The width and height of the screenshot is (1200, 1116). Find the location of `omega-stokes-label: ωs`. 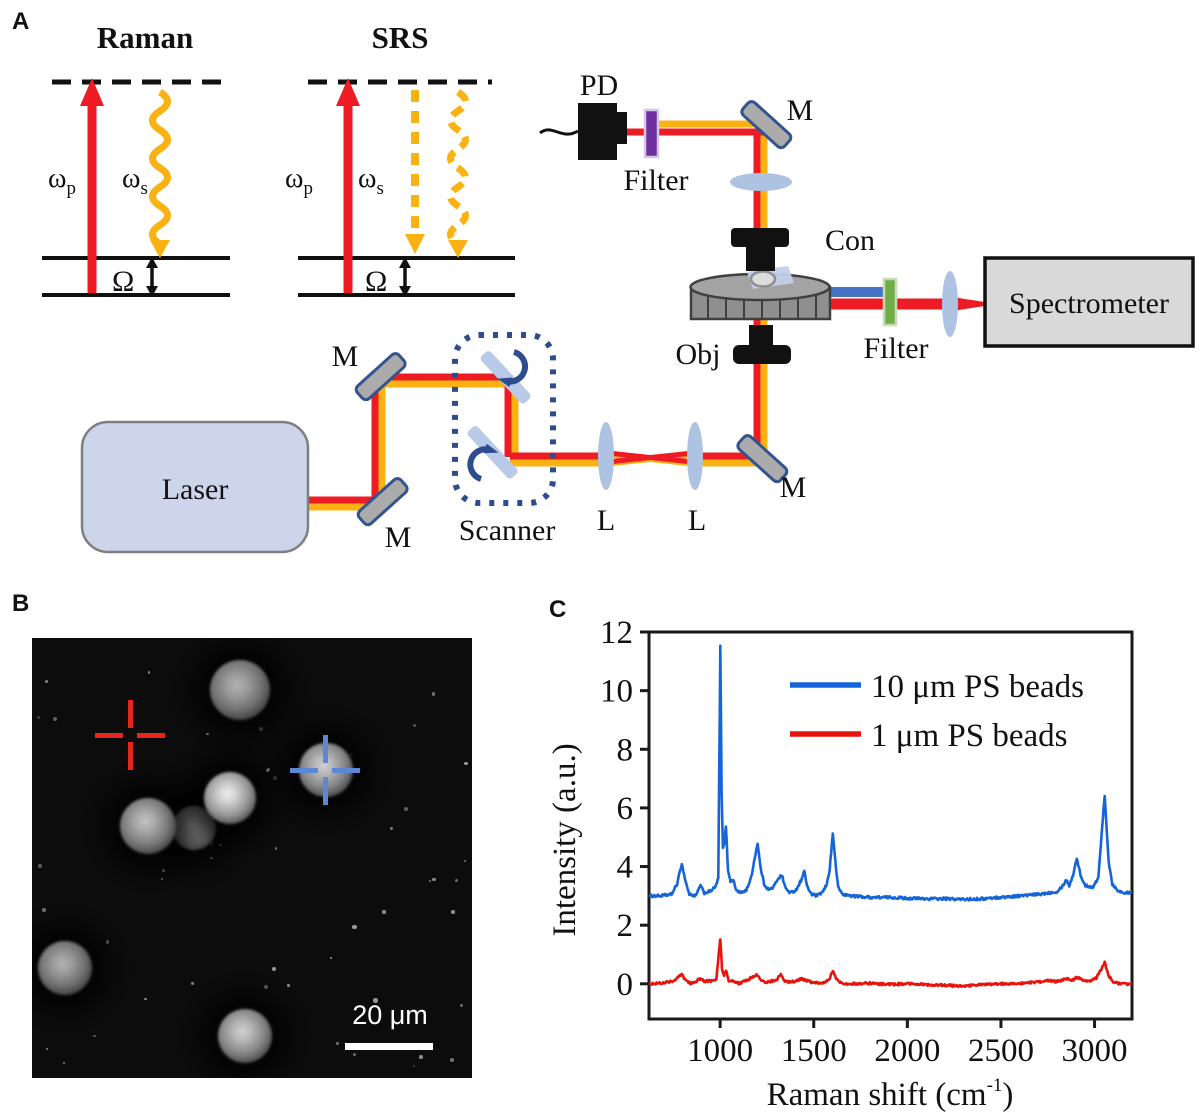

omega-stokes-label: ωs is located at coordinates (135, 181).